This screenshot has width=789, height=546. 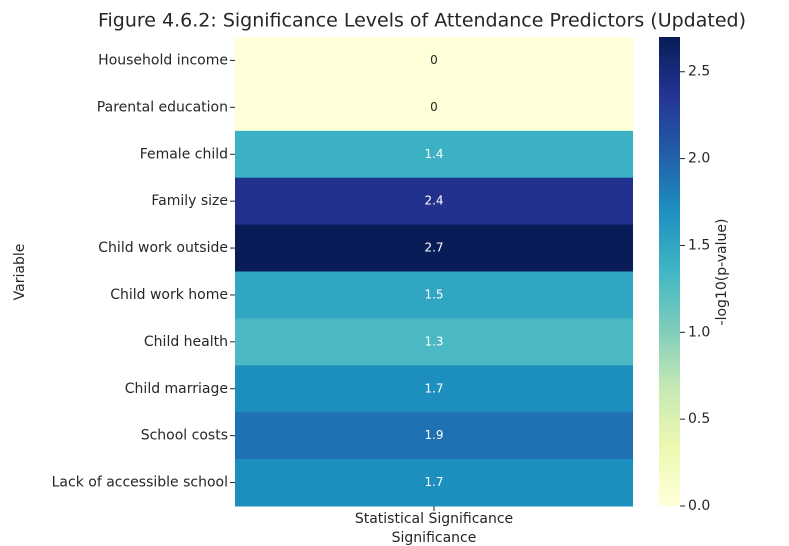 I want to click on colorbar, so click(x=669, y=271).